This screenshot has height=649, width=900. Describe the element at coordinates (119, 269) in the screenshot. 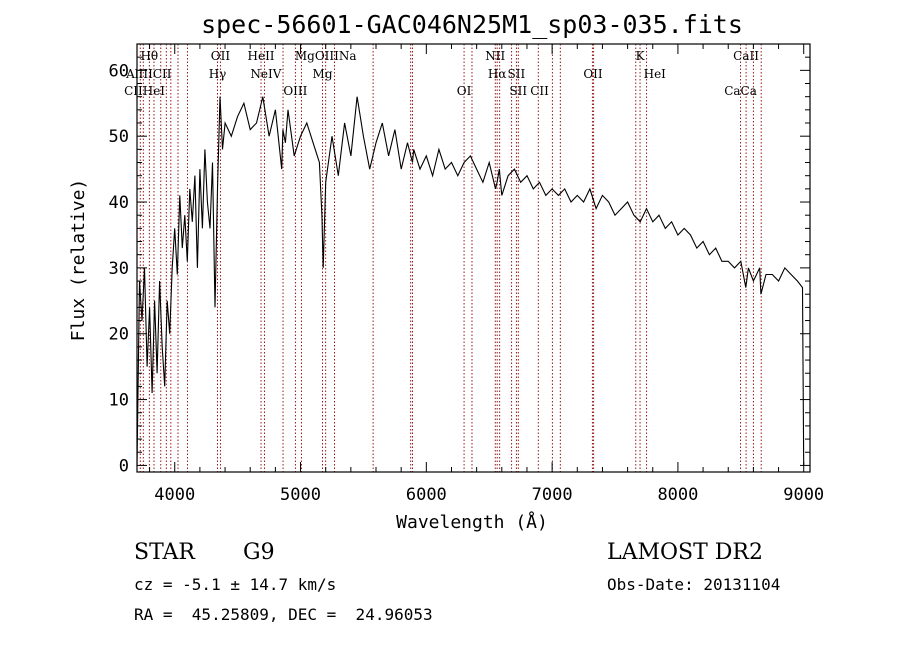

I see `y-tick-label-3: 30` at that location.